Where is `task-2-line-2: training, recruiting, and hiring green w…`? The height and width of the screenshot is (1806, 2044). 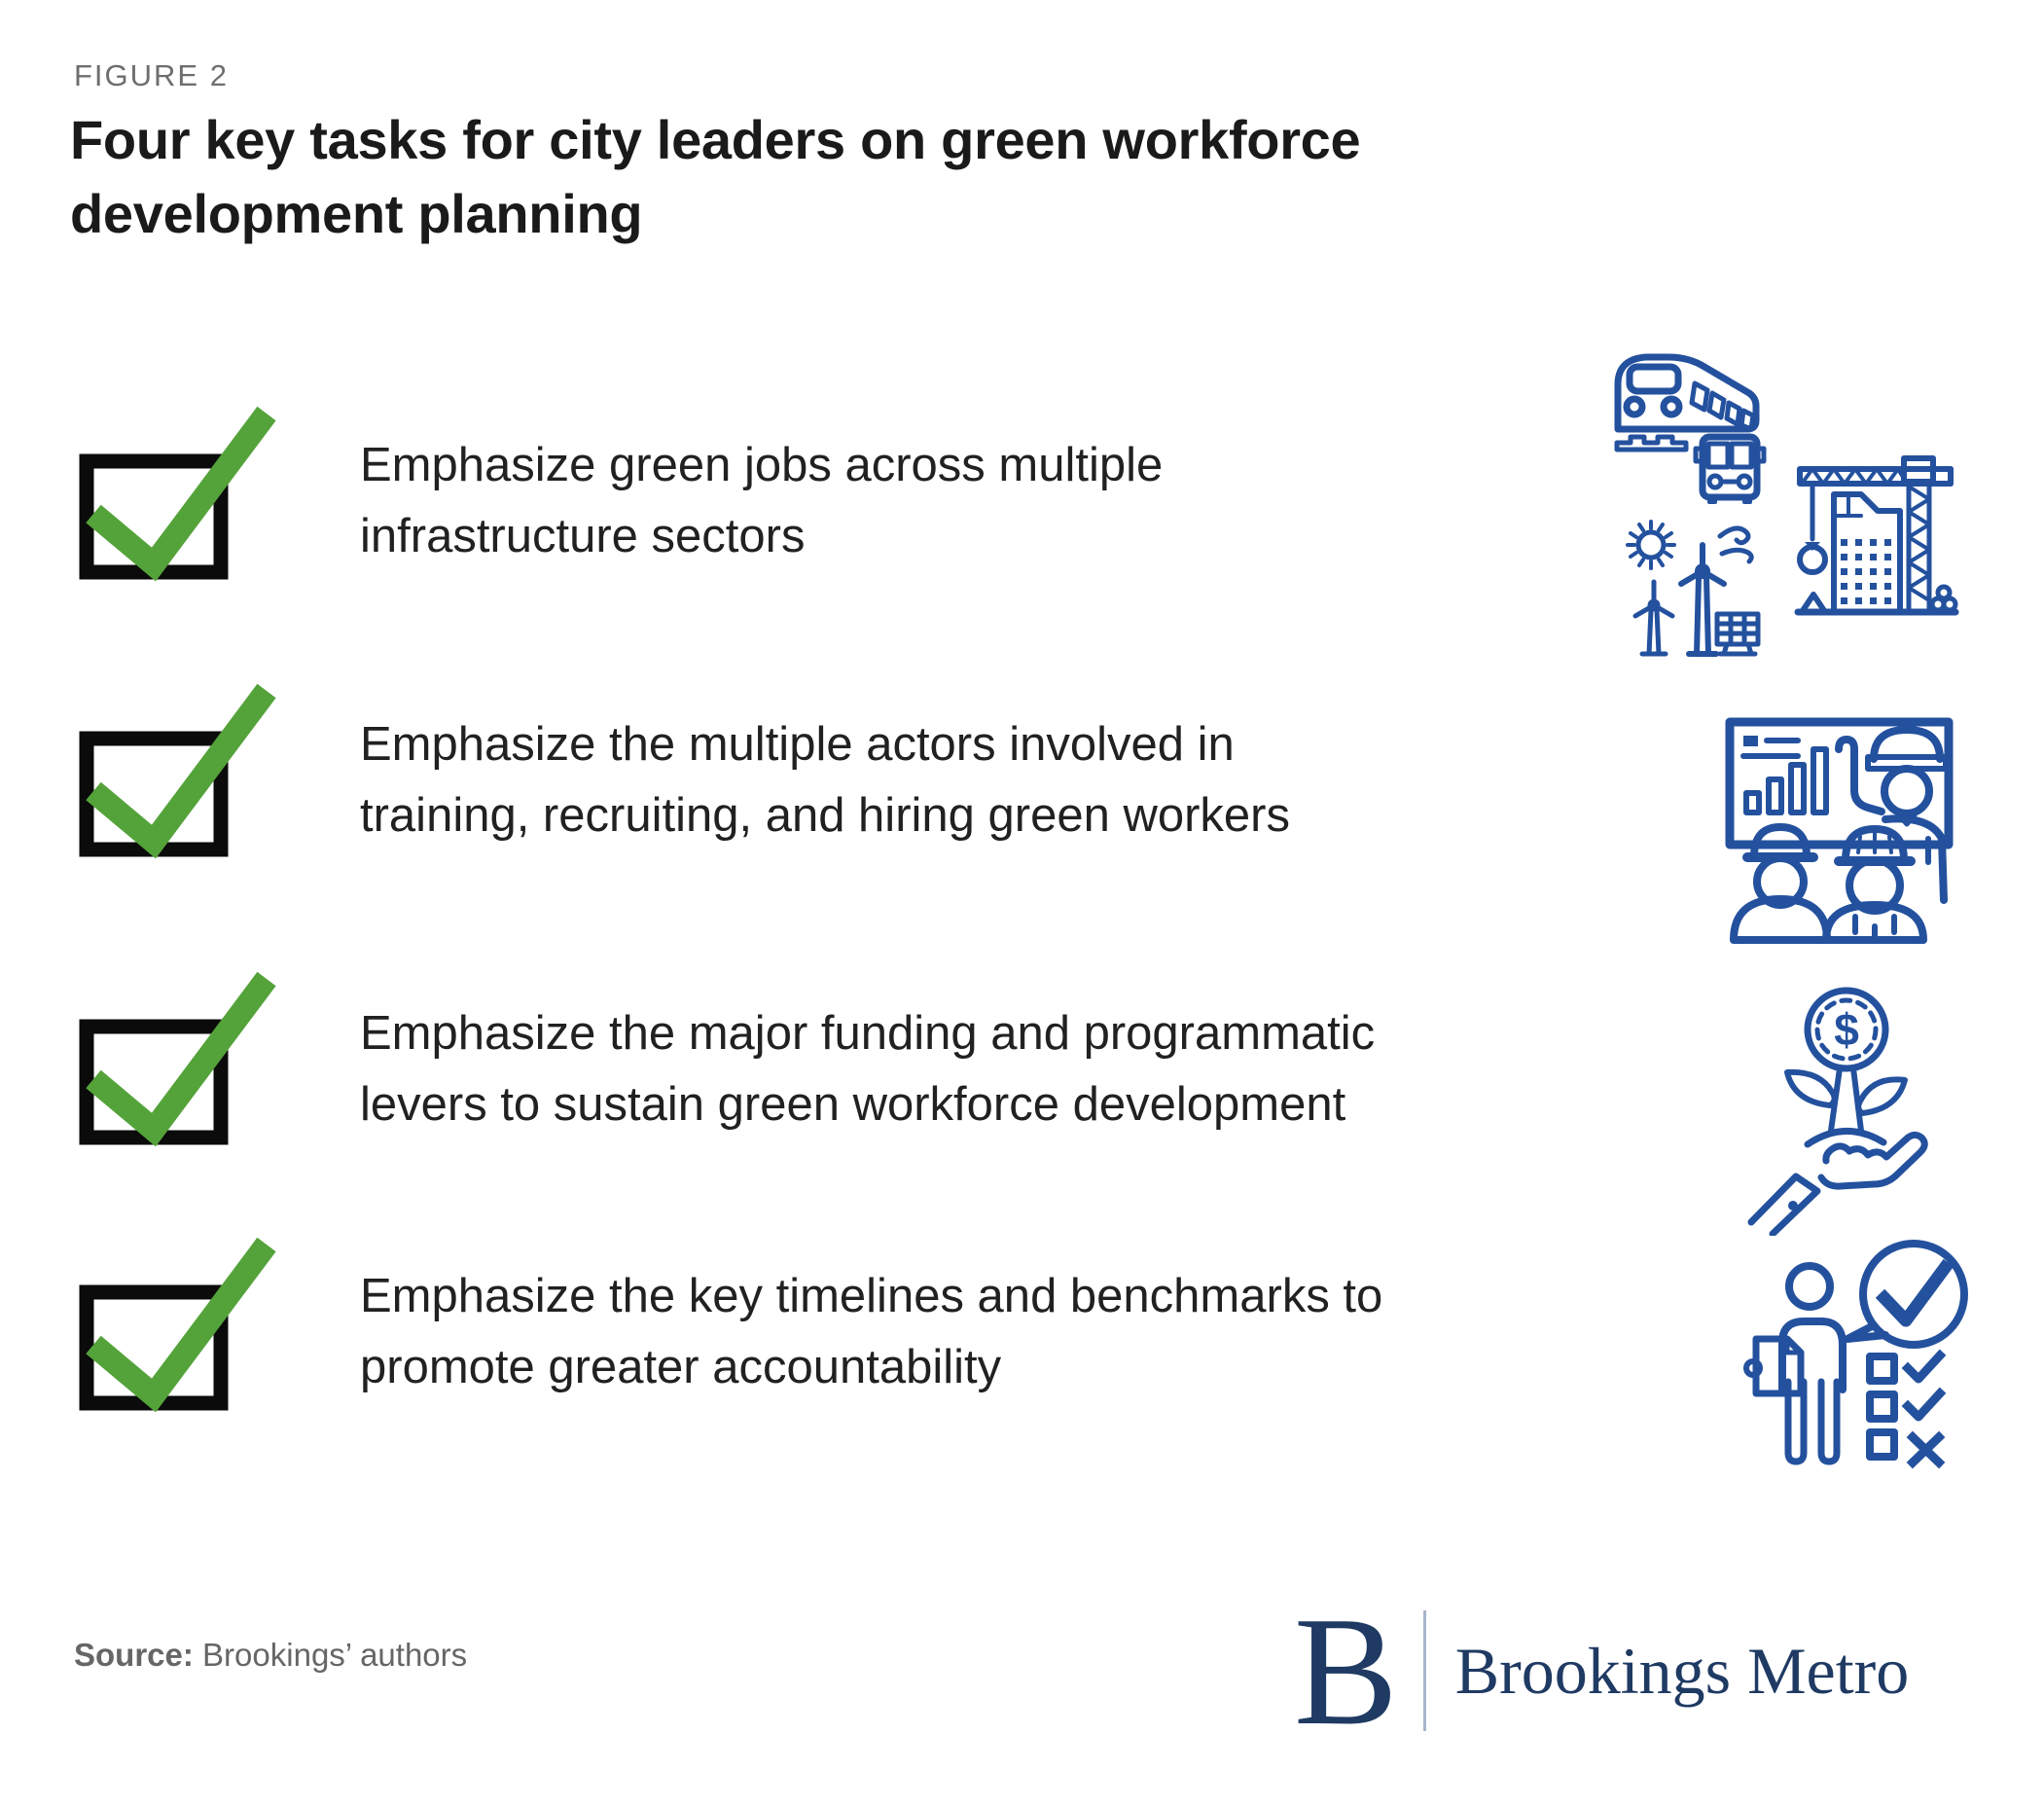
task-2-line-2: training, recruiting, and hiring green w… is located at coordinates (825, 815).